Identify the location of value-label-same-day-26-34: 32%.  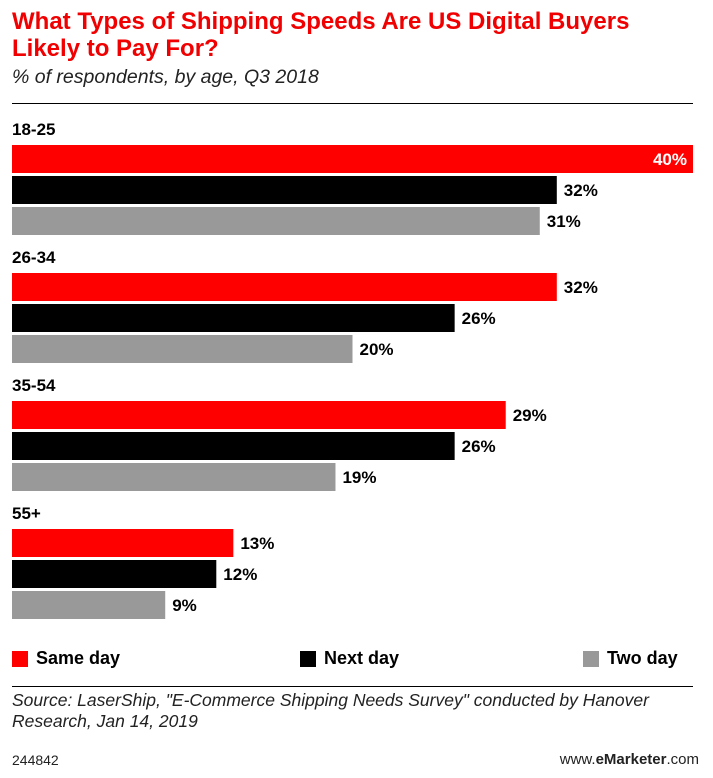
(581, 287).